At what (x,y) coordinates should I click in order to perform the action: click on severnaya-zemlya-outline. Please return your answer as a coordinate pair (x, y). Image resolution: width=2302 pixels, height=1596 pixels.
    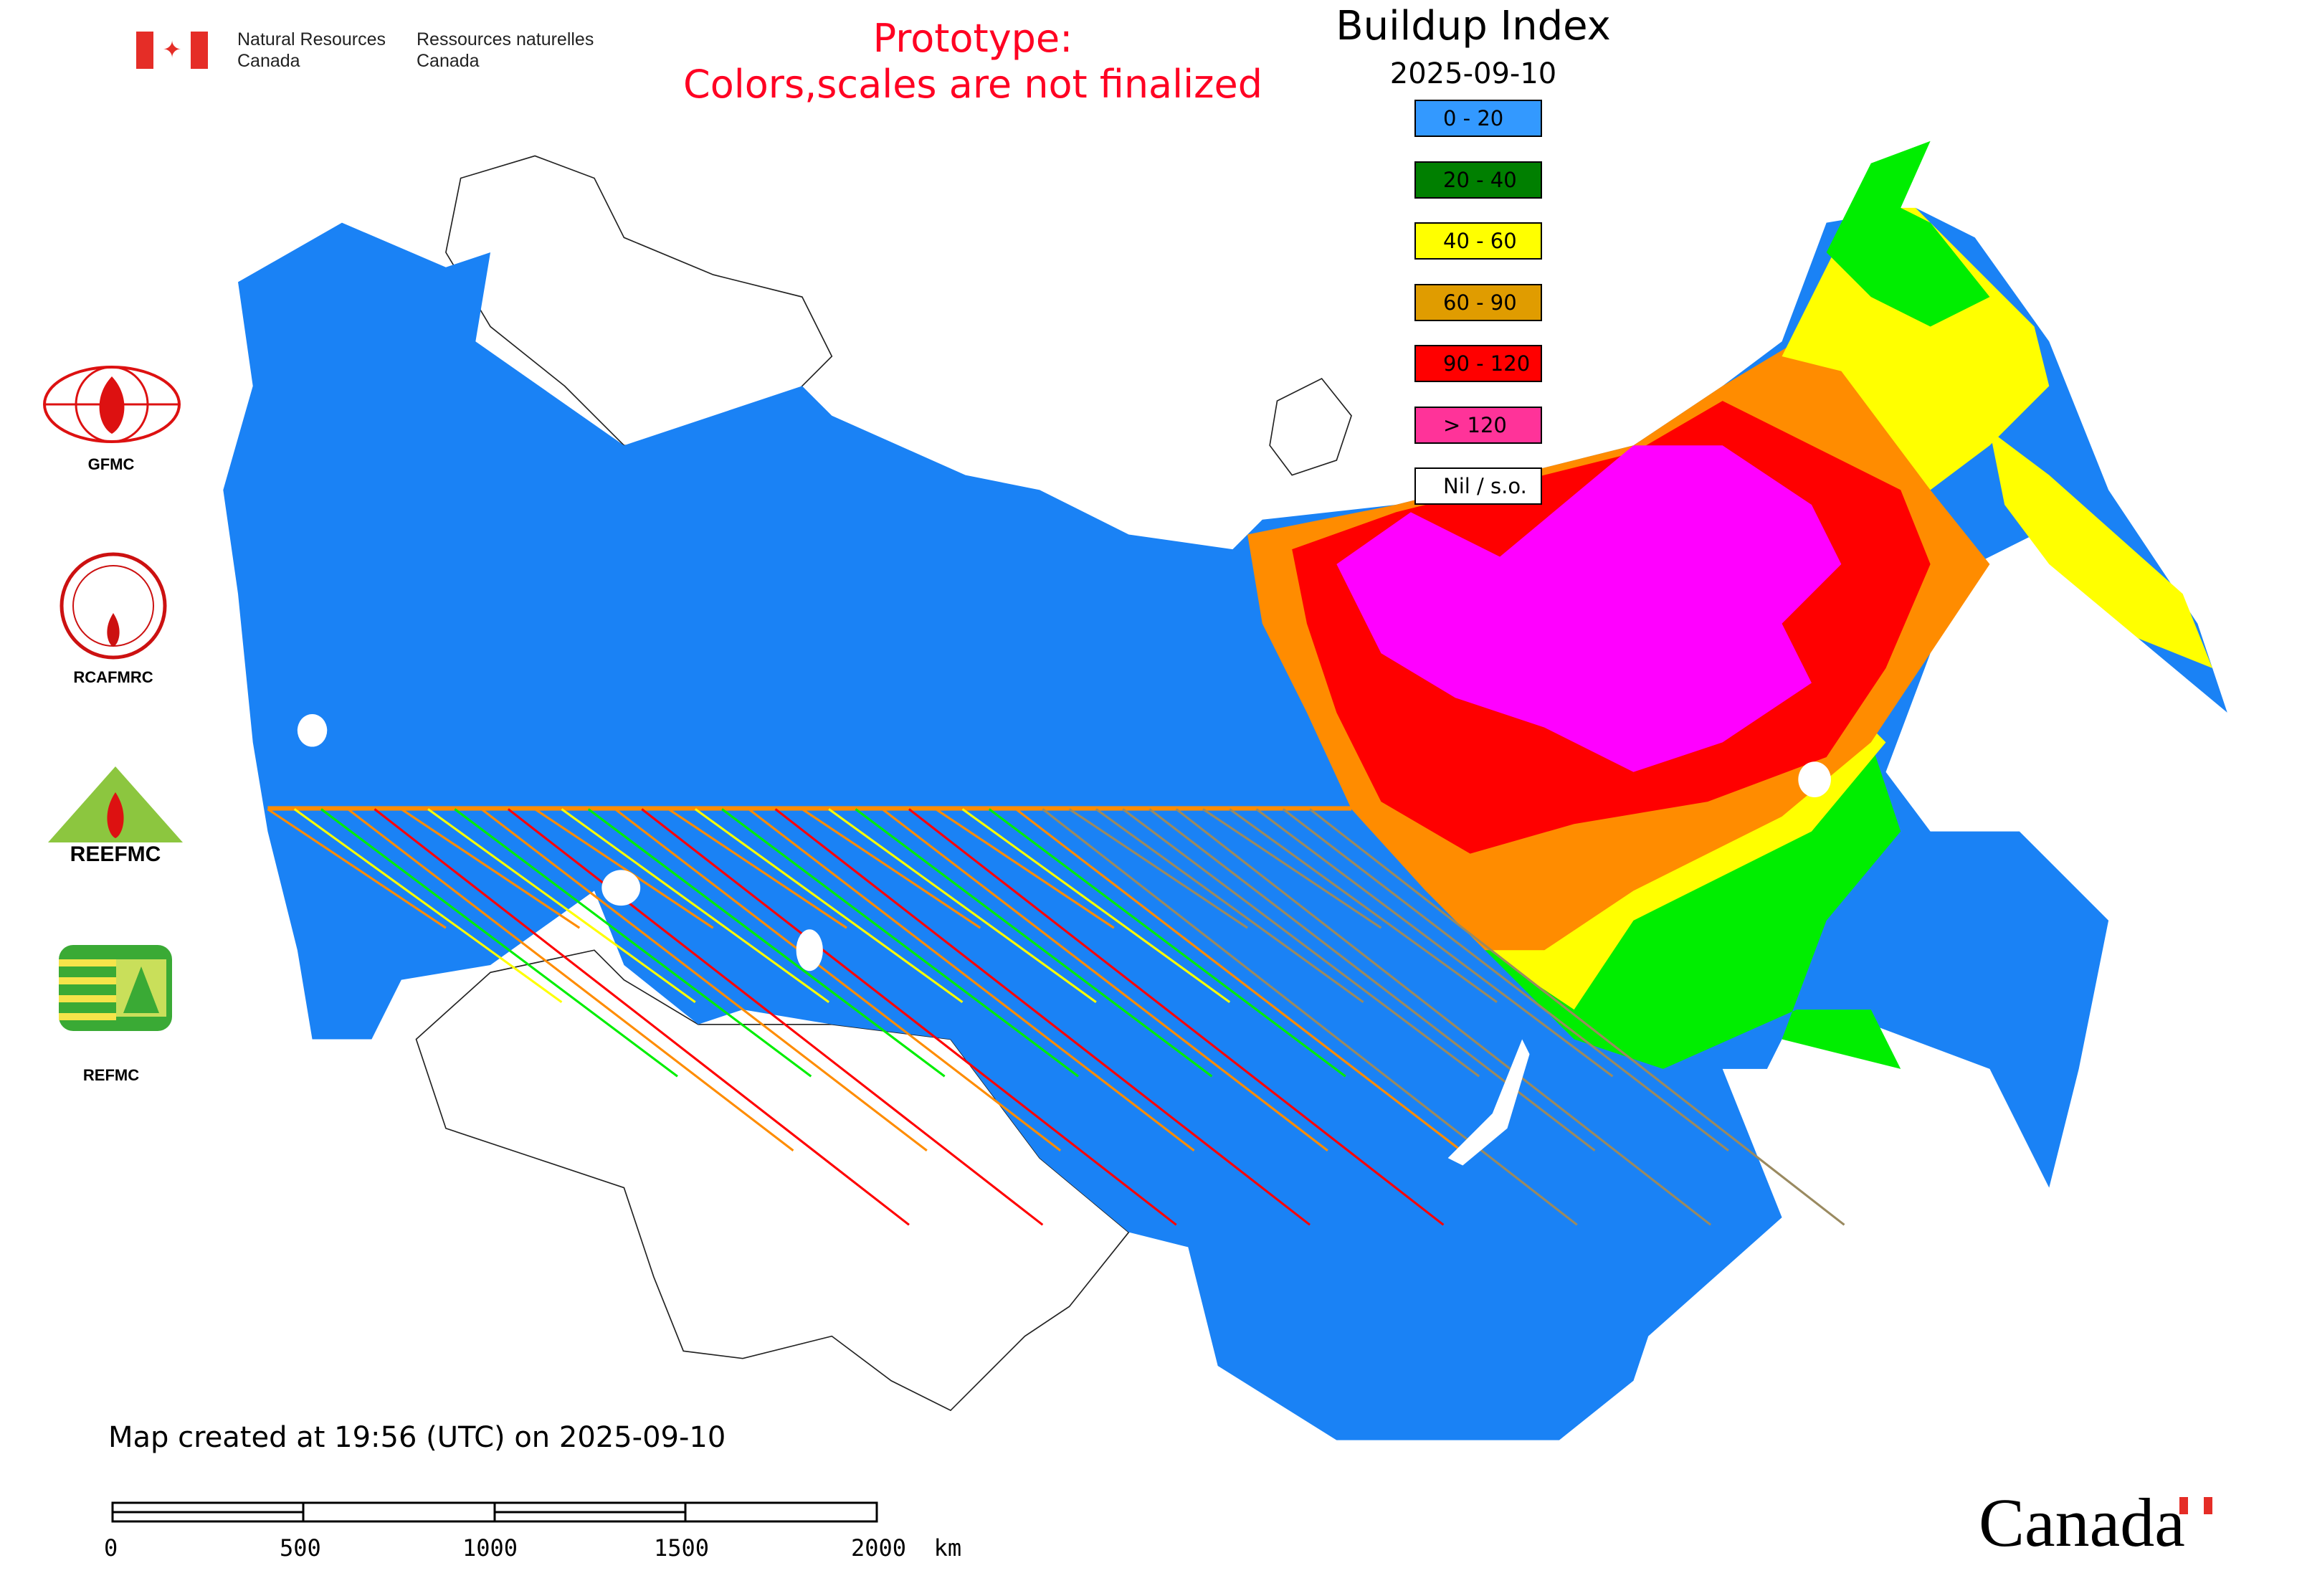
    Looking at the image, I should click on (1310, 426).